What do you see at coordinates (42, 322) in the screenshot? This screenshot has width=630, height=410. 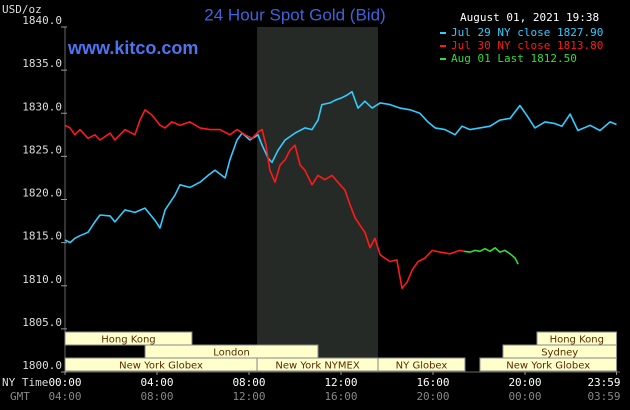 I see `y-tick-label: 1805.0` at bounding box center [42, 322].